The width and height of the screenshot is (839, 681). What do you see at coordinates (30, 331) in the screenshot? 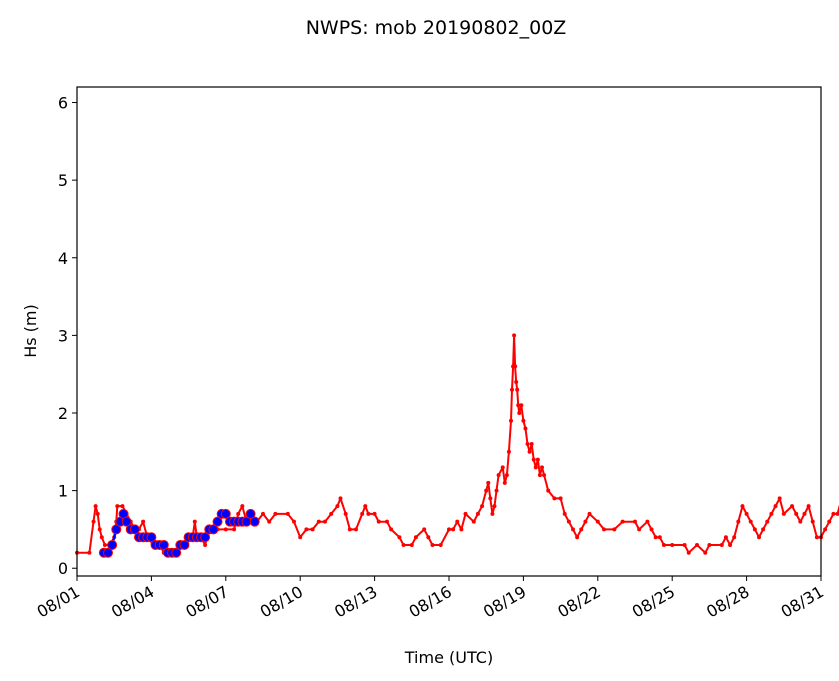
I see `y-axis-label: Hs (m)` at bounding box center [30, 331].